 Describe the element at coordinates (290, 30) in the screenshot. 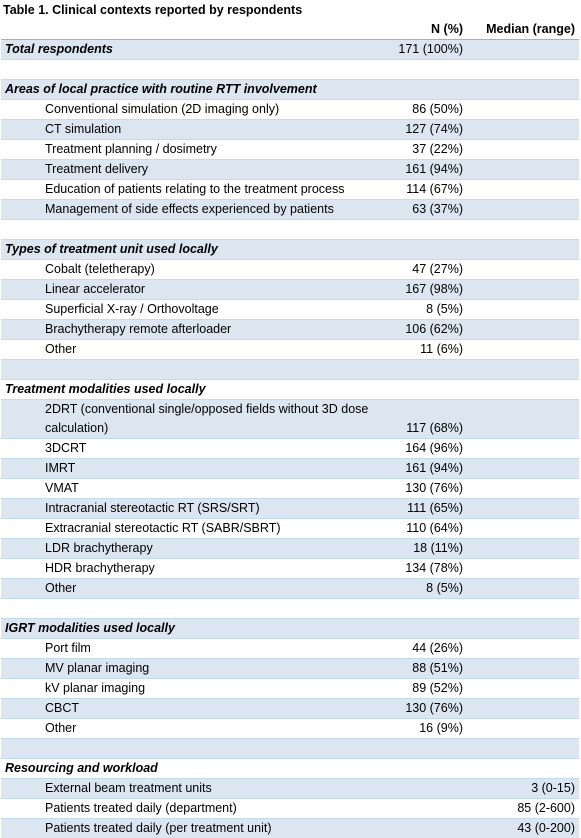

I see `header-row: N (%) Median (range)` at that location.